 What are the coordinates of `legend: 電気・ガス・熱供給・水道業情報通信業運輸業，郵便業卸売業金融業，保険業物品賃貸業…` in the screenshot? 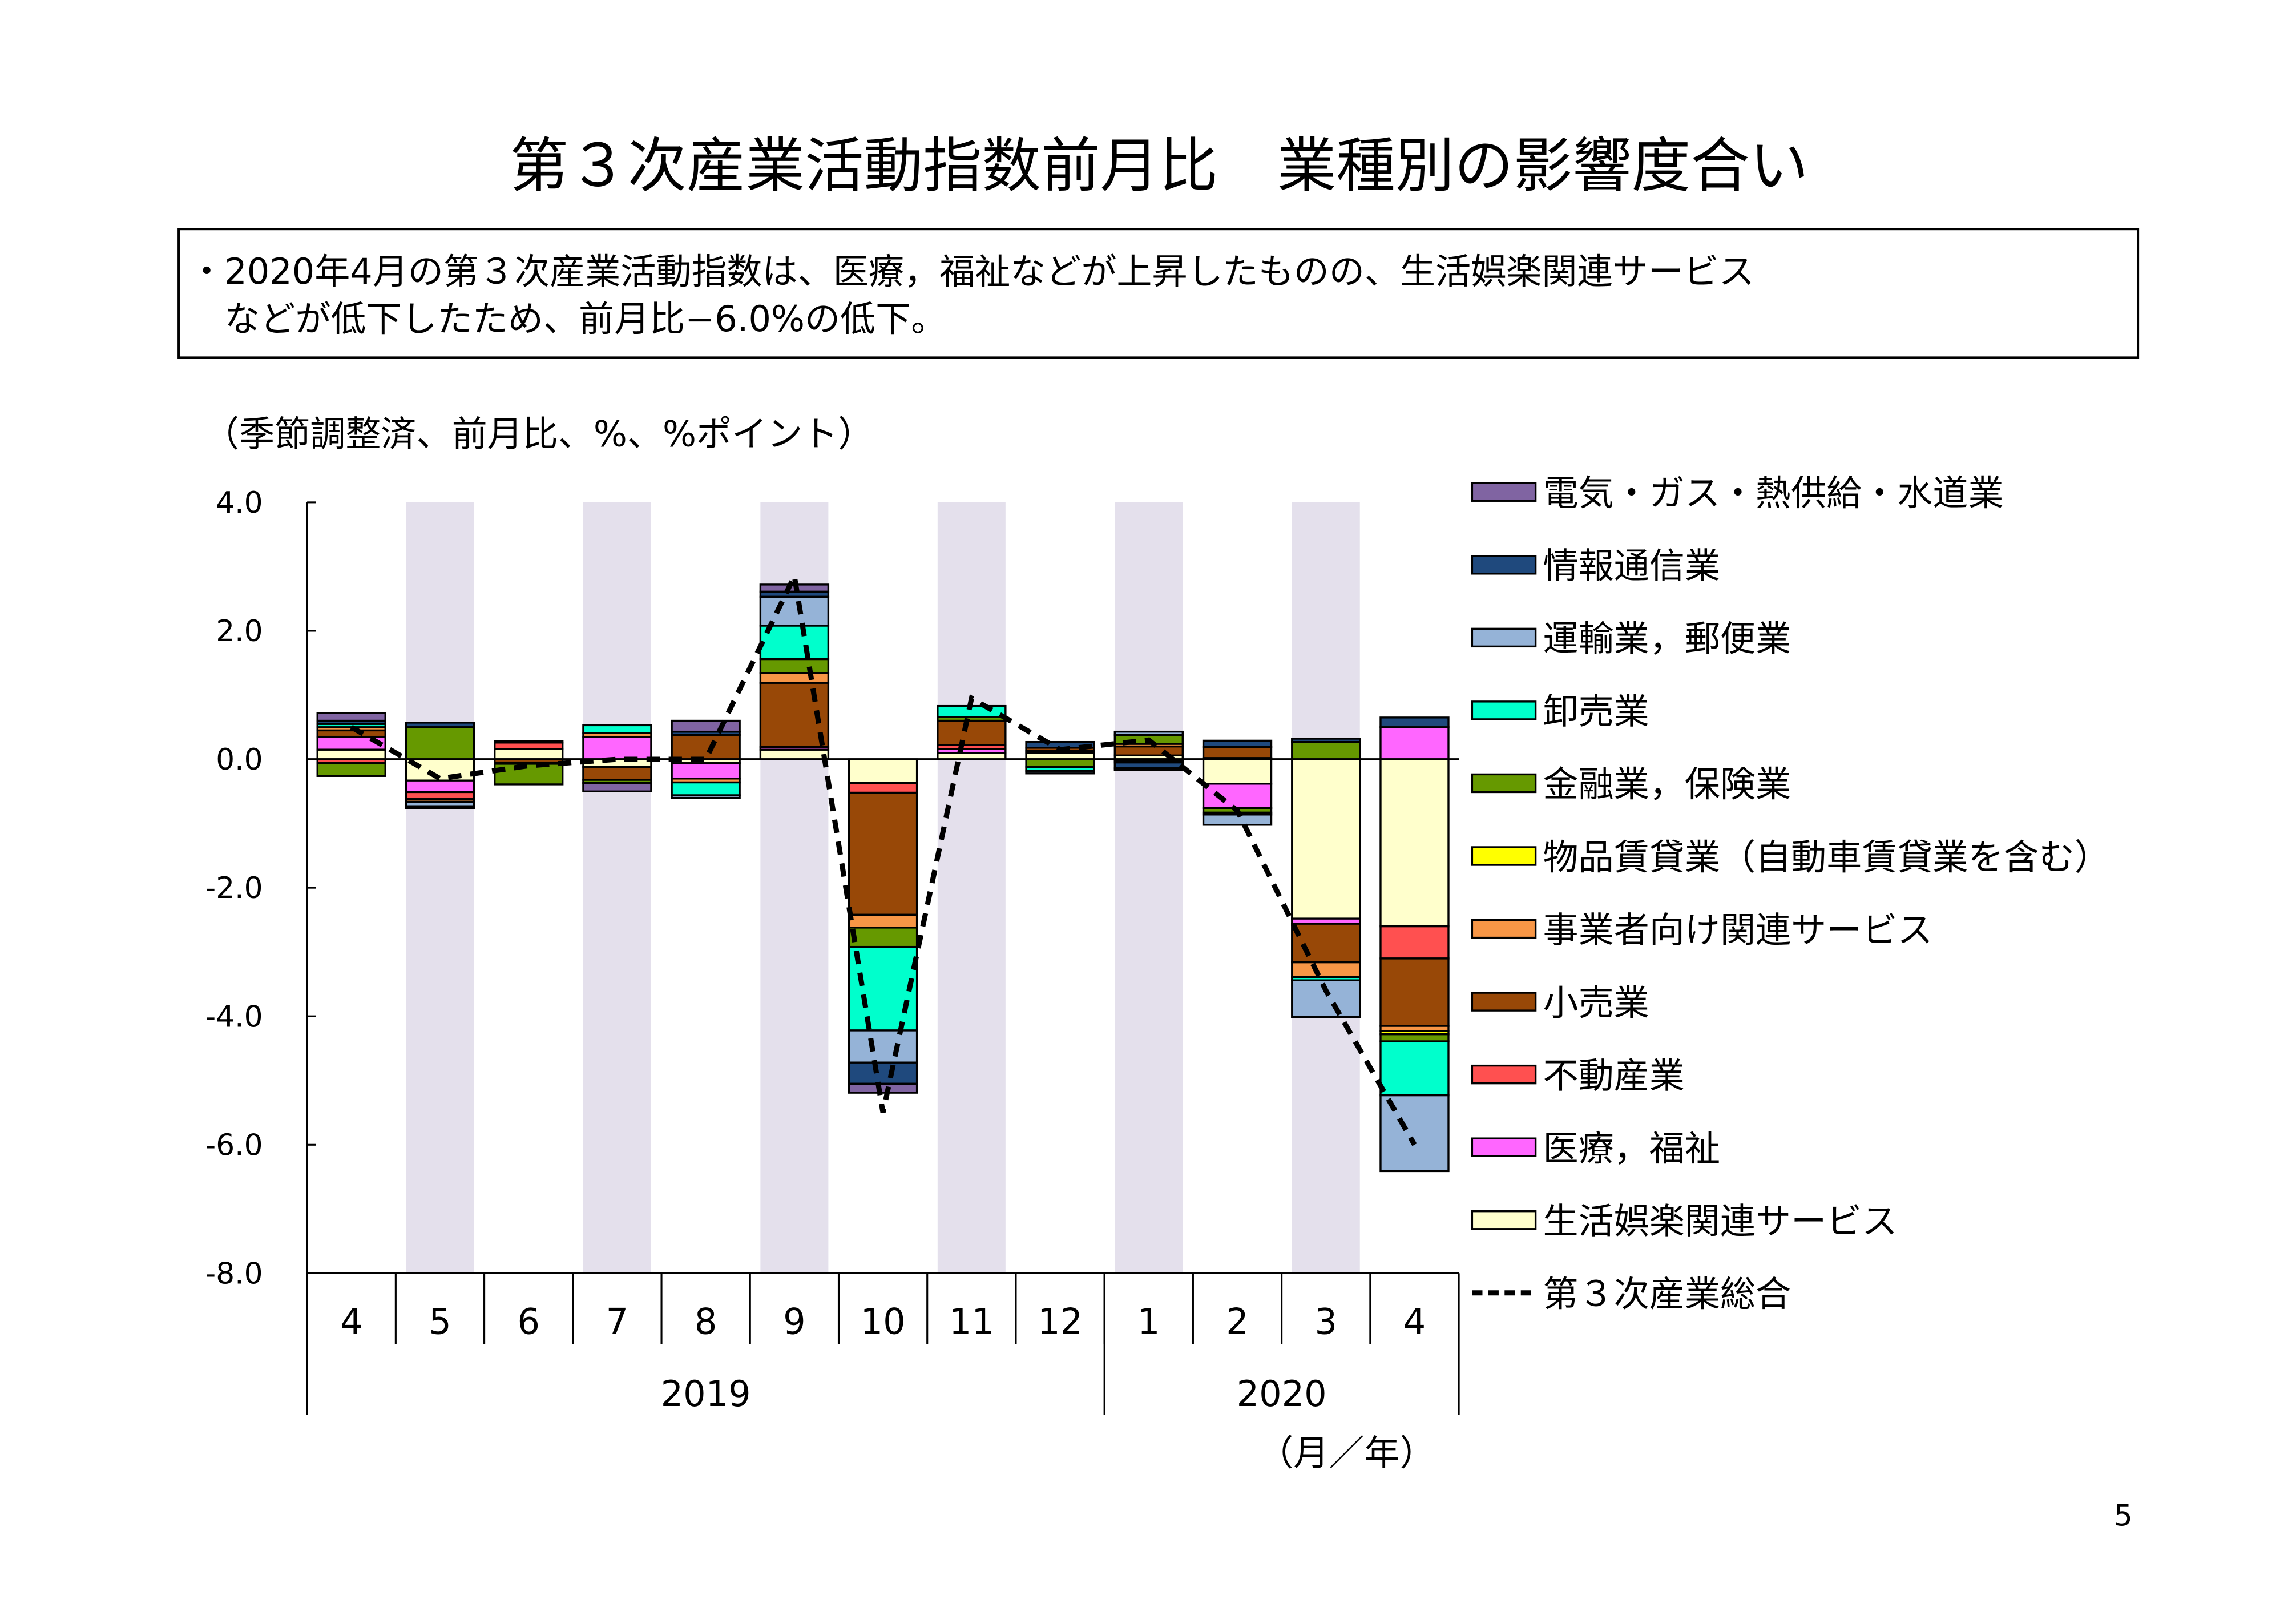 It's located at (1790, 893).